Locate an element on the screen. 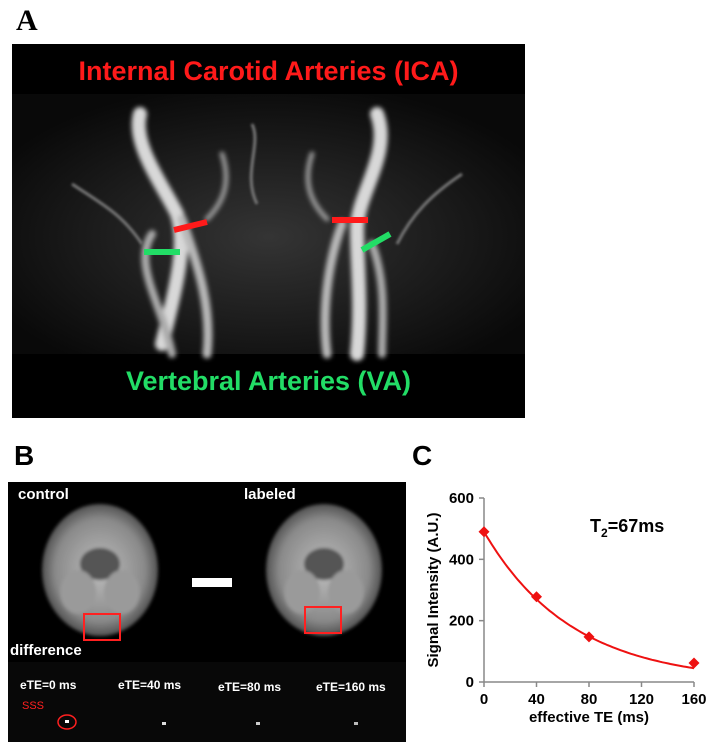 The image size is (720, 756). roi-box-labeled is located at coordinates (323, 620).